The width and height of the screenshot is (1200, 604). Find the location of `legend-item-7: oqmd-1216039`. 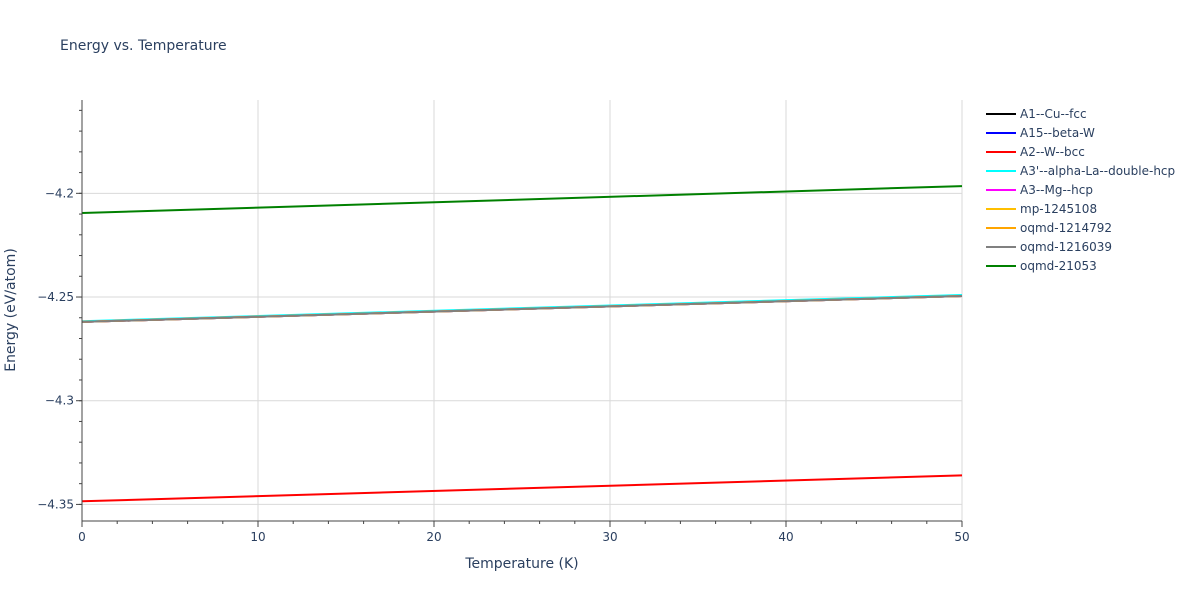

legend-item-7: oqmd-1216039 is located at coordinates (1049, 247).